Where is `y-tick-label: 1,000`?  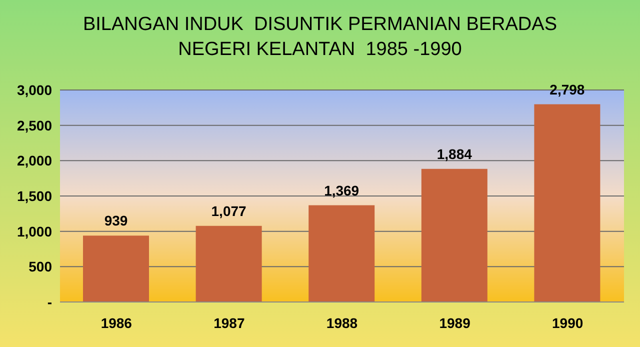 y-tick-label: 1,000 is located at coordinates (34, 231).